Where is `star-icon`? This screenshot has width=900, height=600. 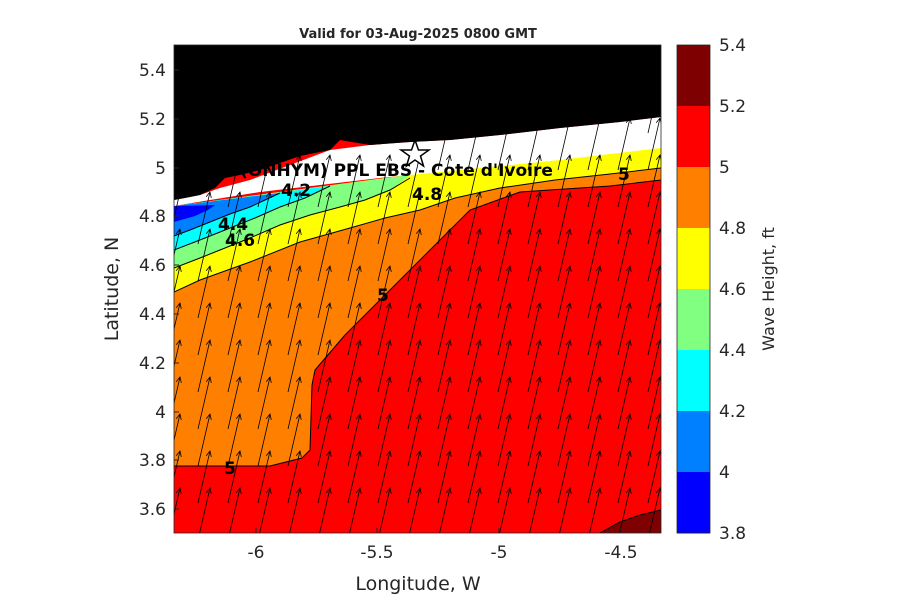
star-icon is located at coordinates (415, 152).